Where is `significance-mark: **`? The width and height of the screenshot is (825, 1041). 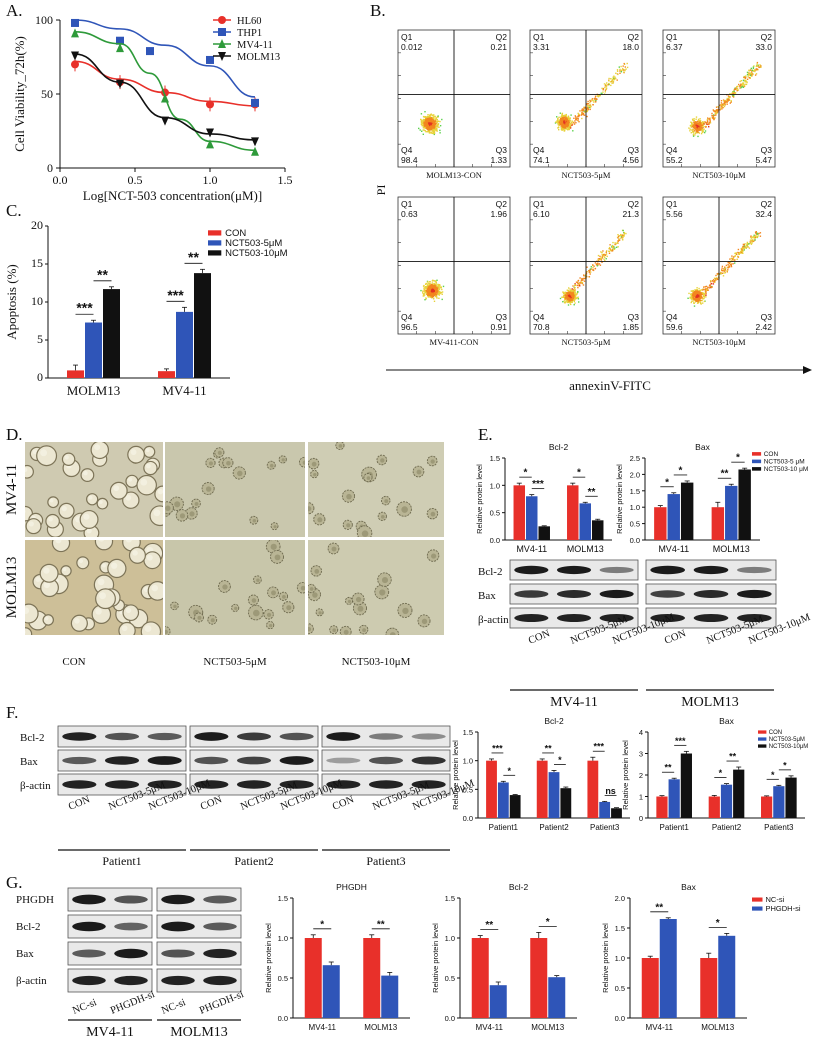
significance-mark: ** is located at coordinates (592, 492).